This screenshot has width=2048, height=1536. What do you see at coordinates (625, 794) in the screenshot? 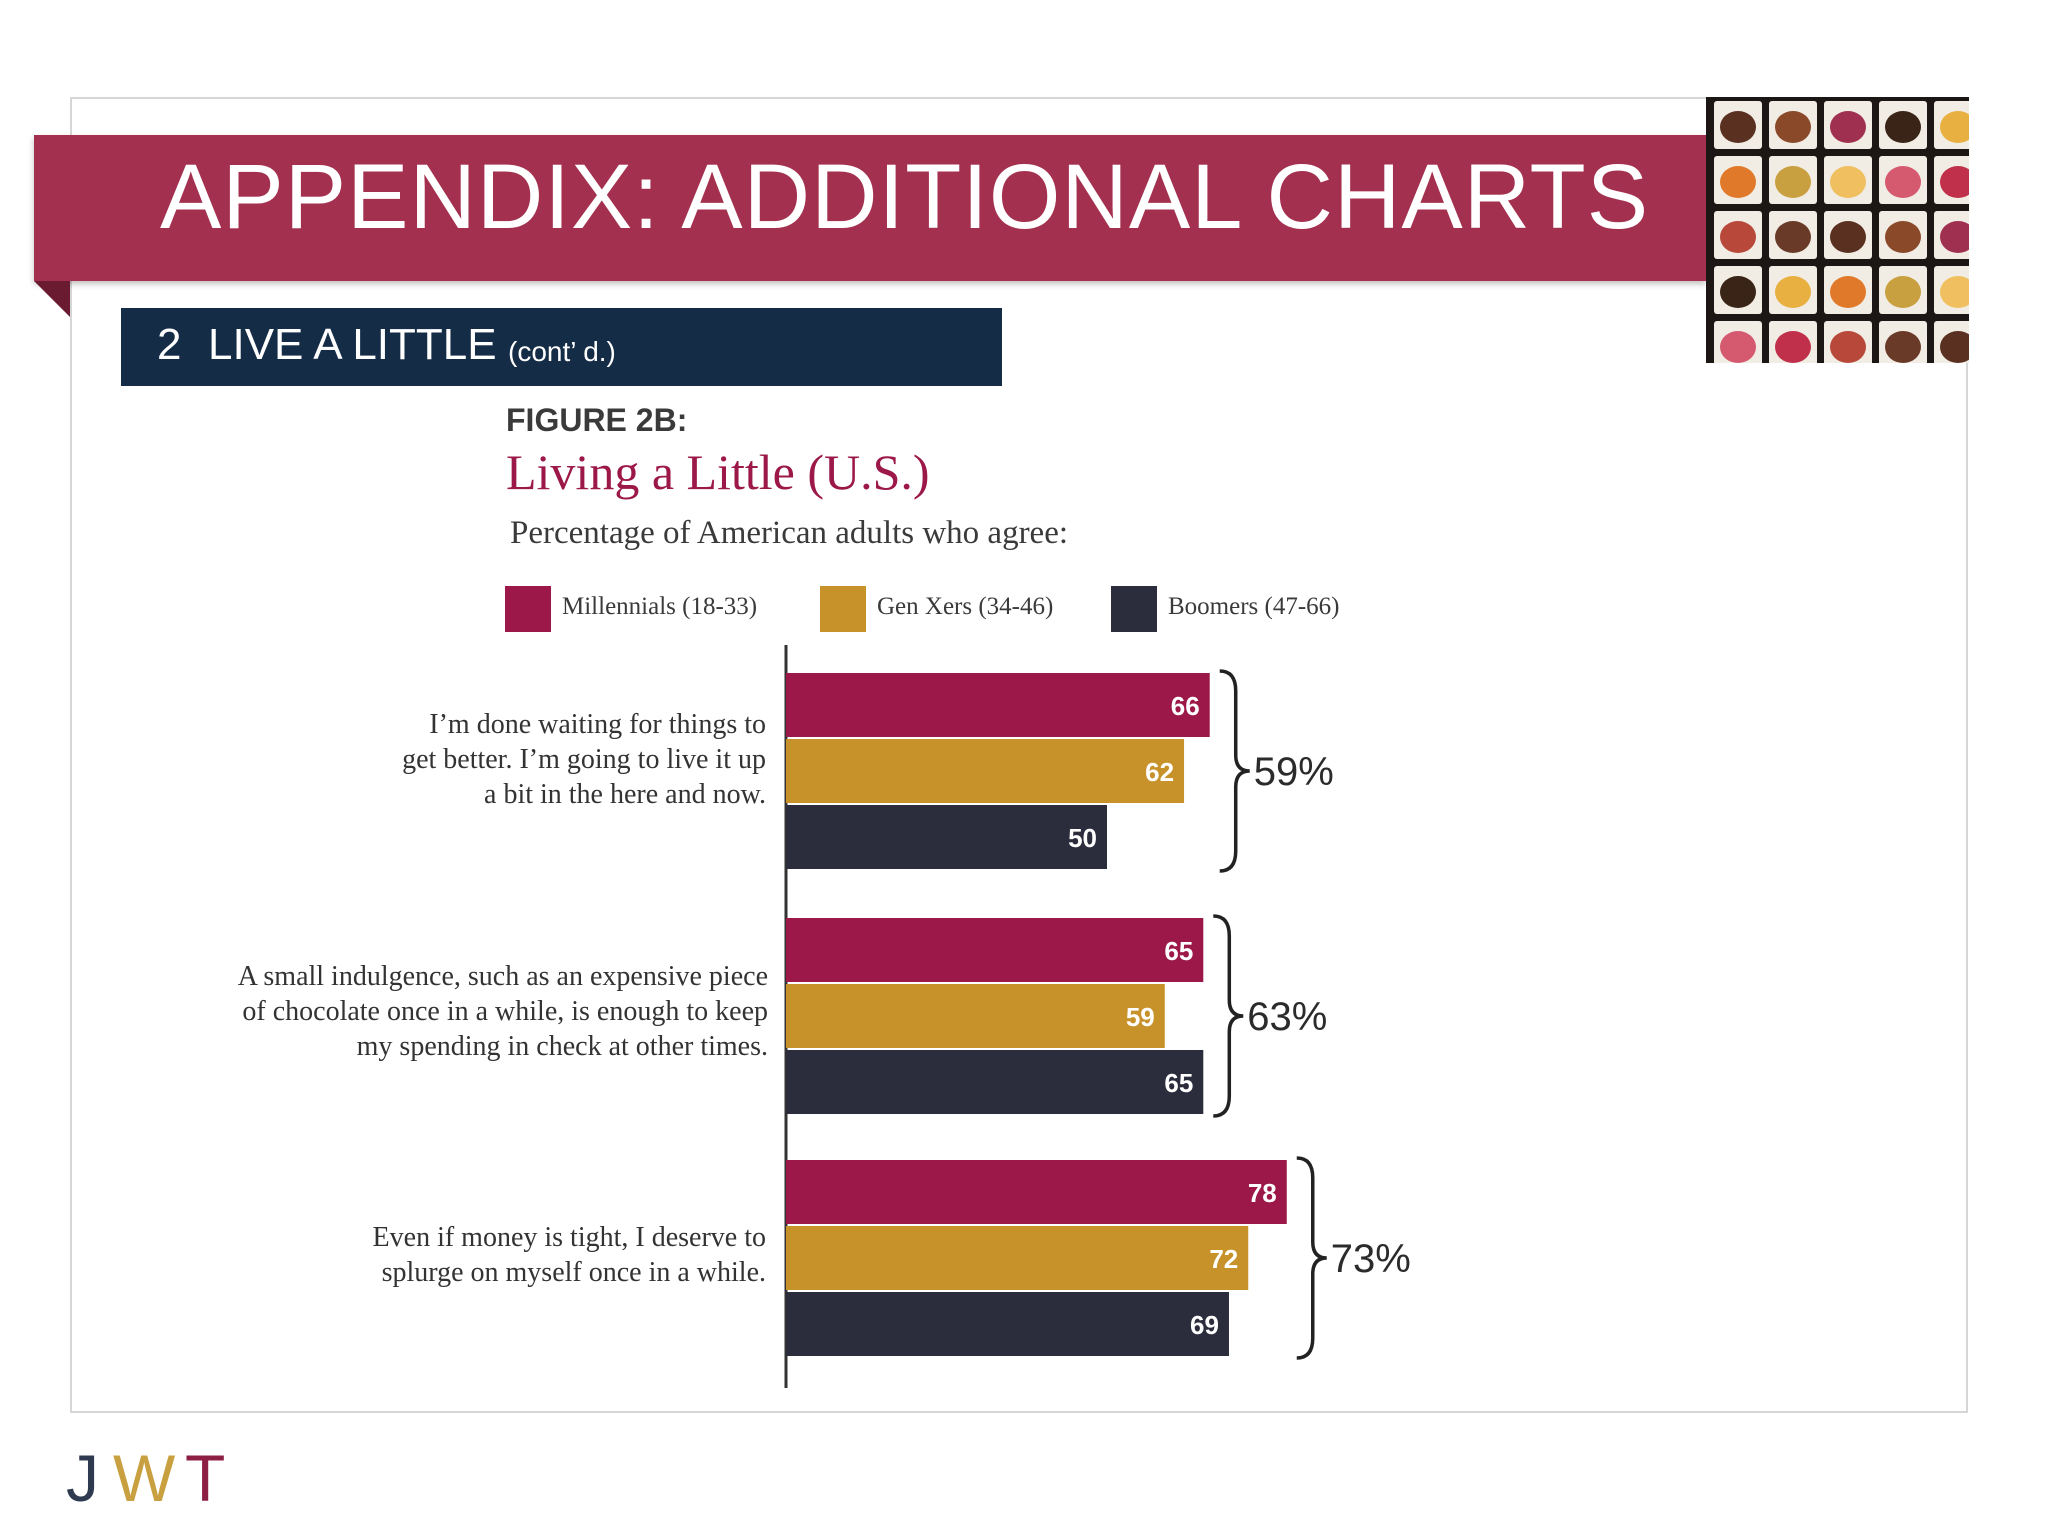
I see `category-1-line-3: a bit in the here and now.` at bounding box center [625, 794].